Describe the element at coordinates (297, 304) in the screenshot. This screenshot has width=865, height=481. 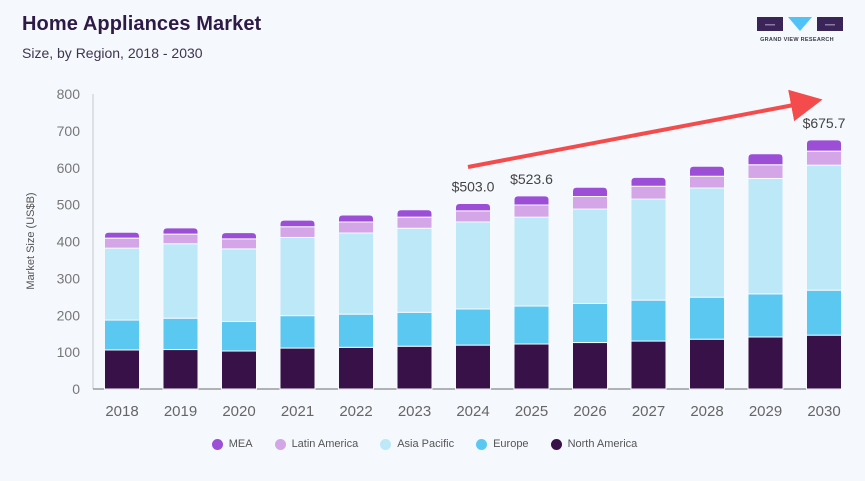
I see `bar-stack-2021` at that location.